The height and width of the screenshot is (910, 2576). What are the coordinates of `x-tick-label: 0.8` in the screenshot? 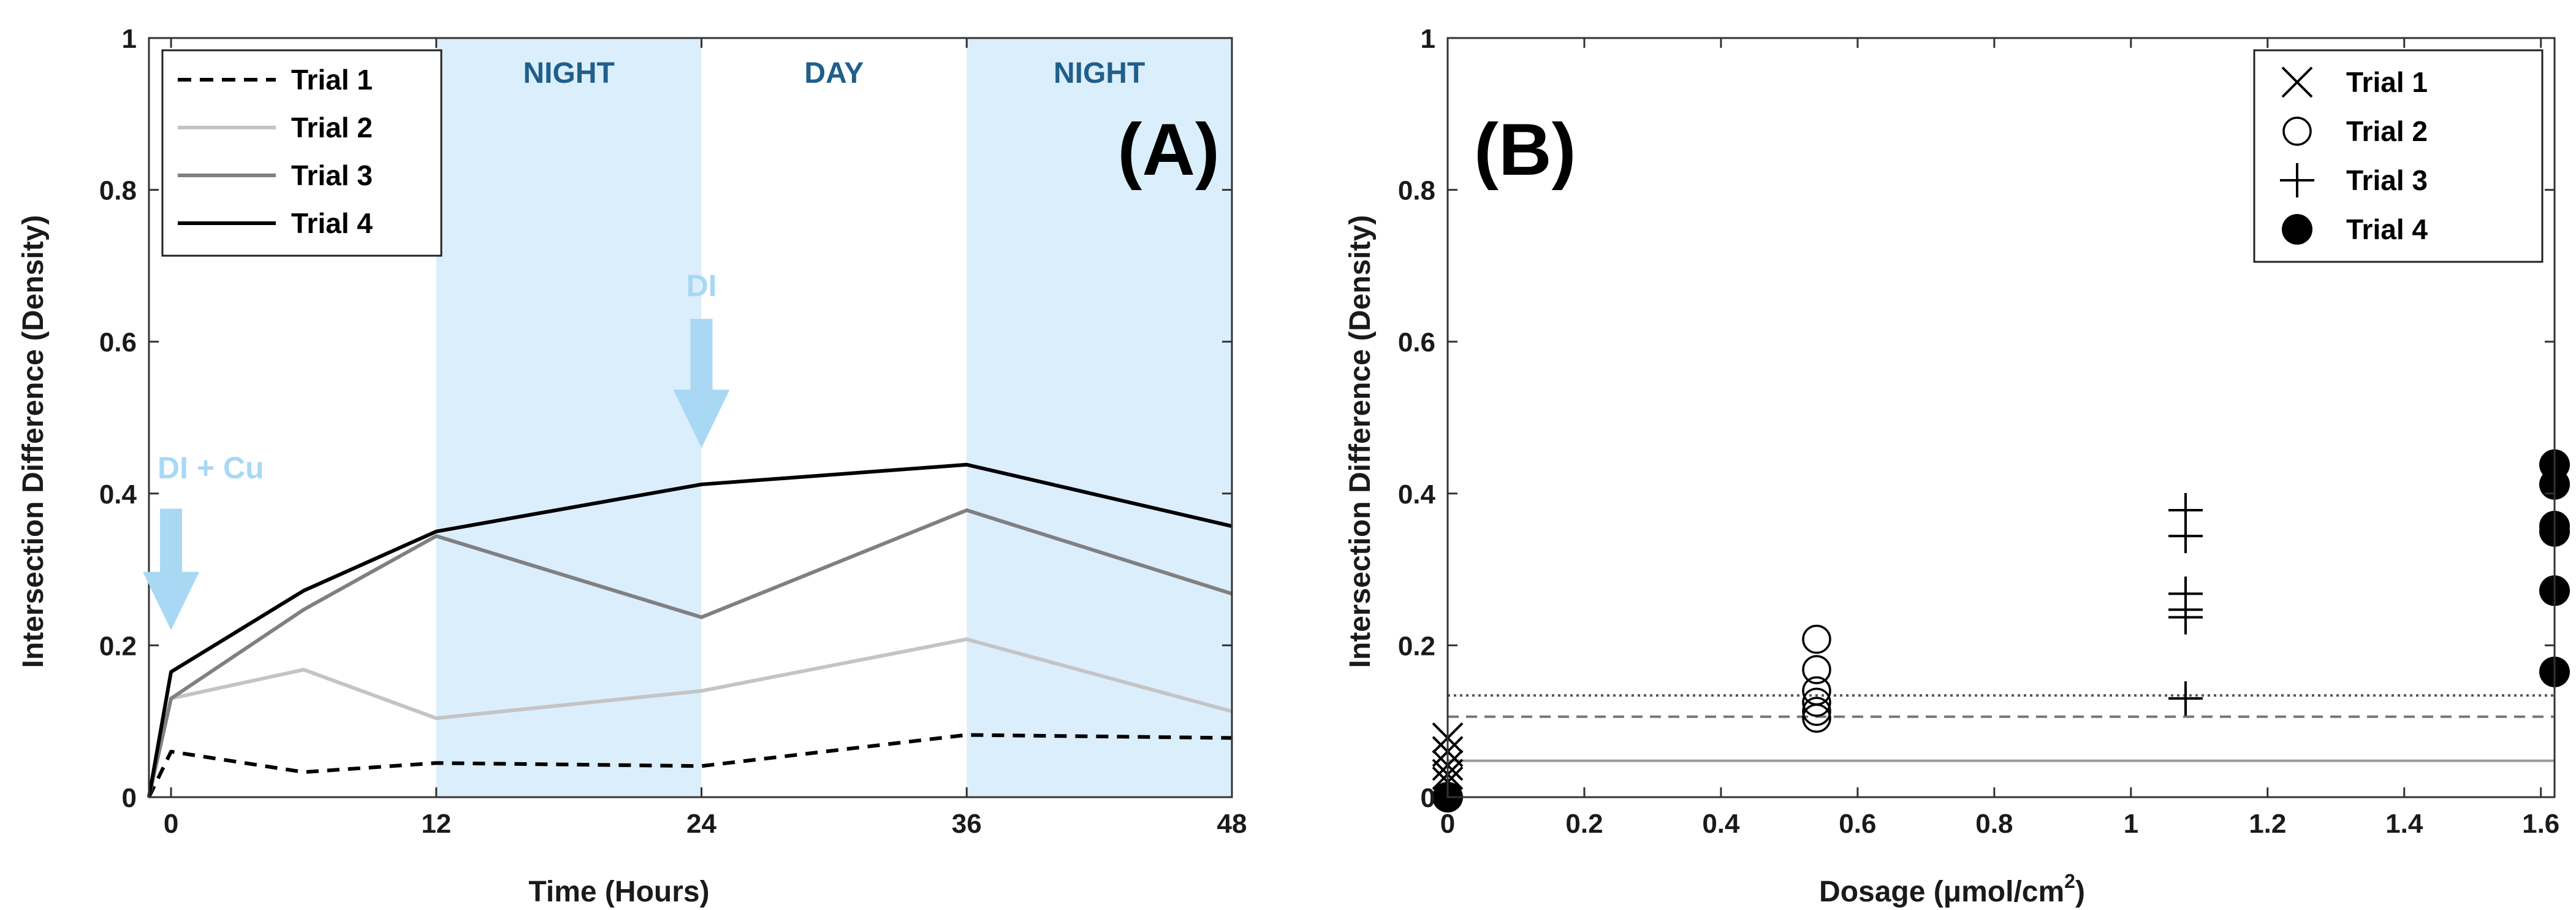 It's located at (1994, 824).